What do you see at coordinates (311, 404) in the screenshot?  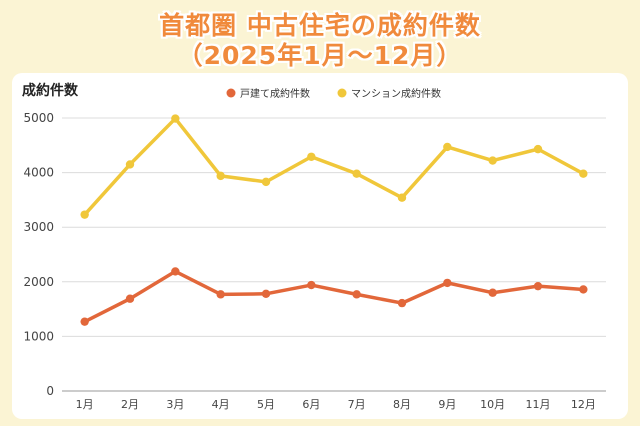 I see `x-tick-label: 6月` at bounding box center [311, 404].